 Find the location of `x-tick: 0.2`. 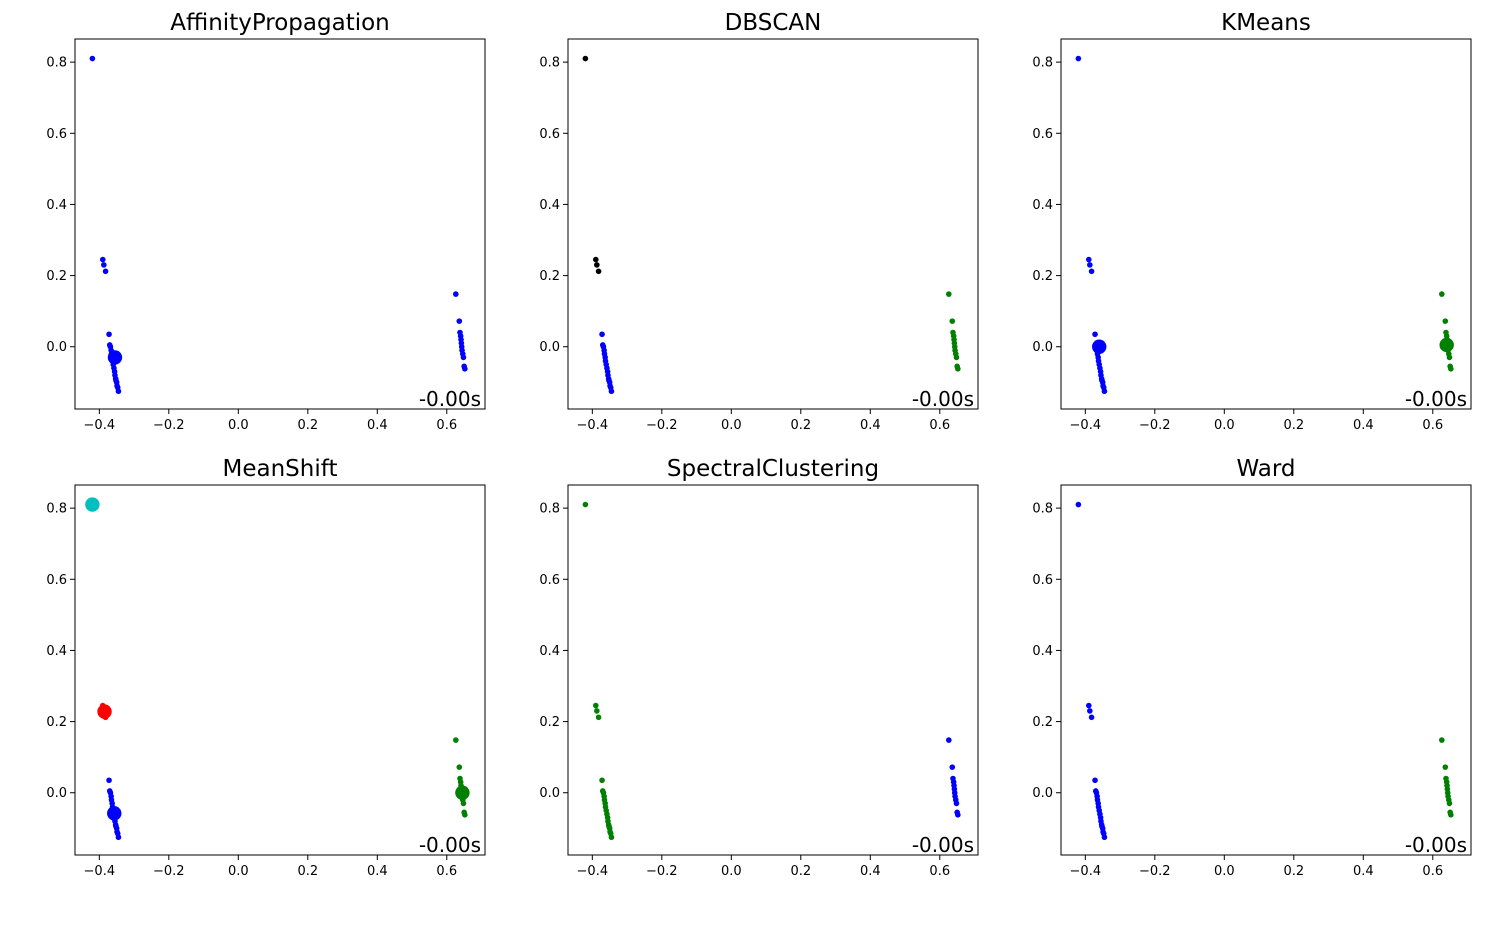

x-tick: 0.2 is located at coordinates (307, 421).